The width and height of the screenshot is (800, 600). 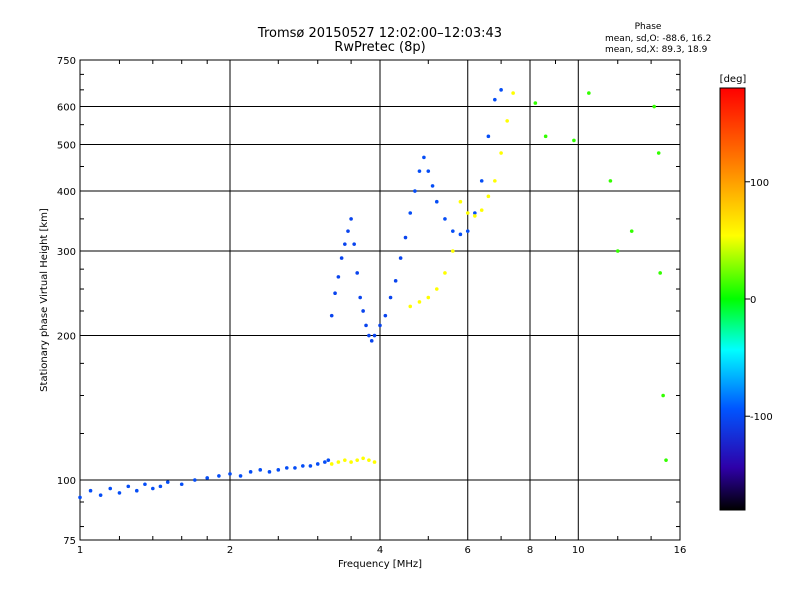 What do you see at coordinates (733, 79) in the screenshot?
I see `colorbar-label: [deg]` at bounding box center [733, 79].